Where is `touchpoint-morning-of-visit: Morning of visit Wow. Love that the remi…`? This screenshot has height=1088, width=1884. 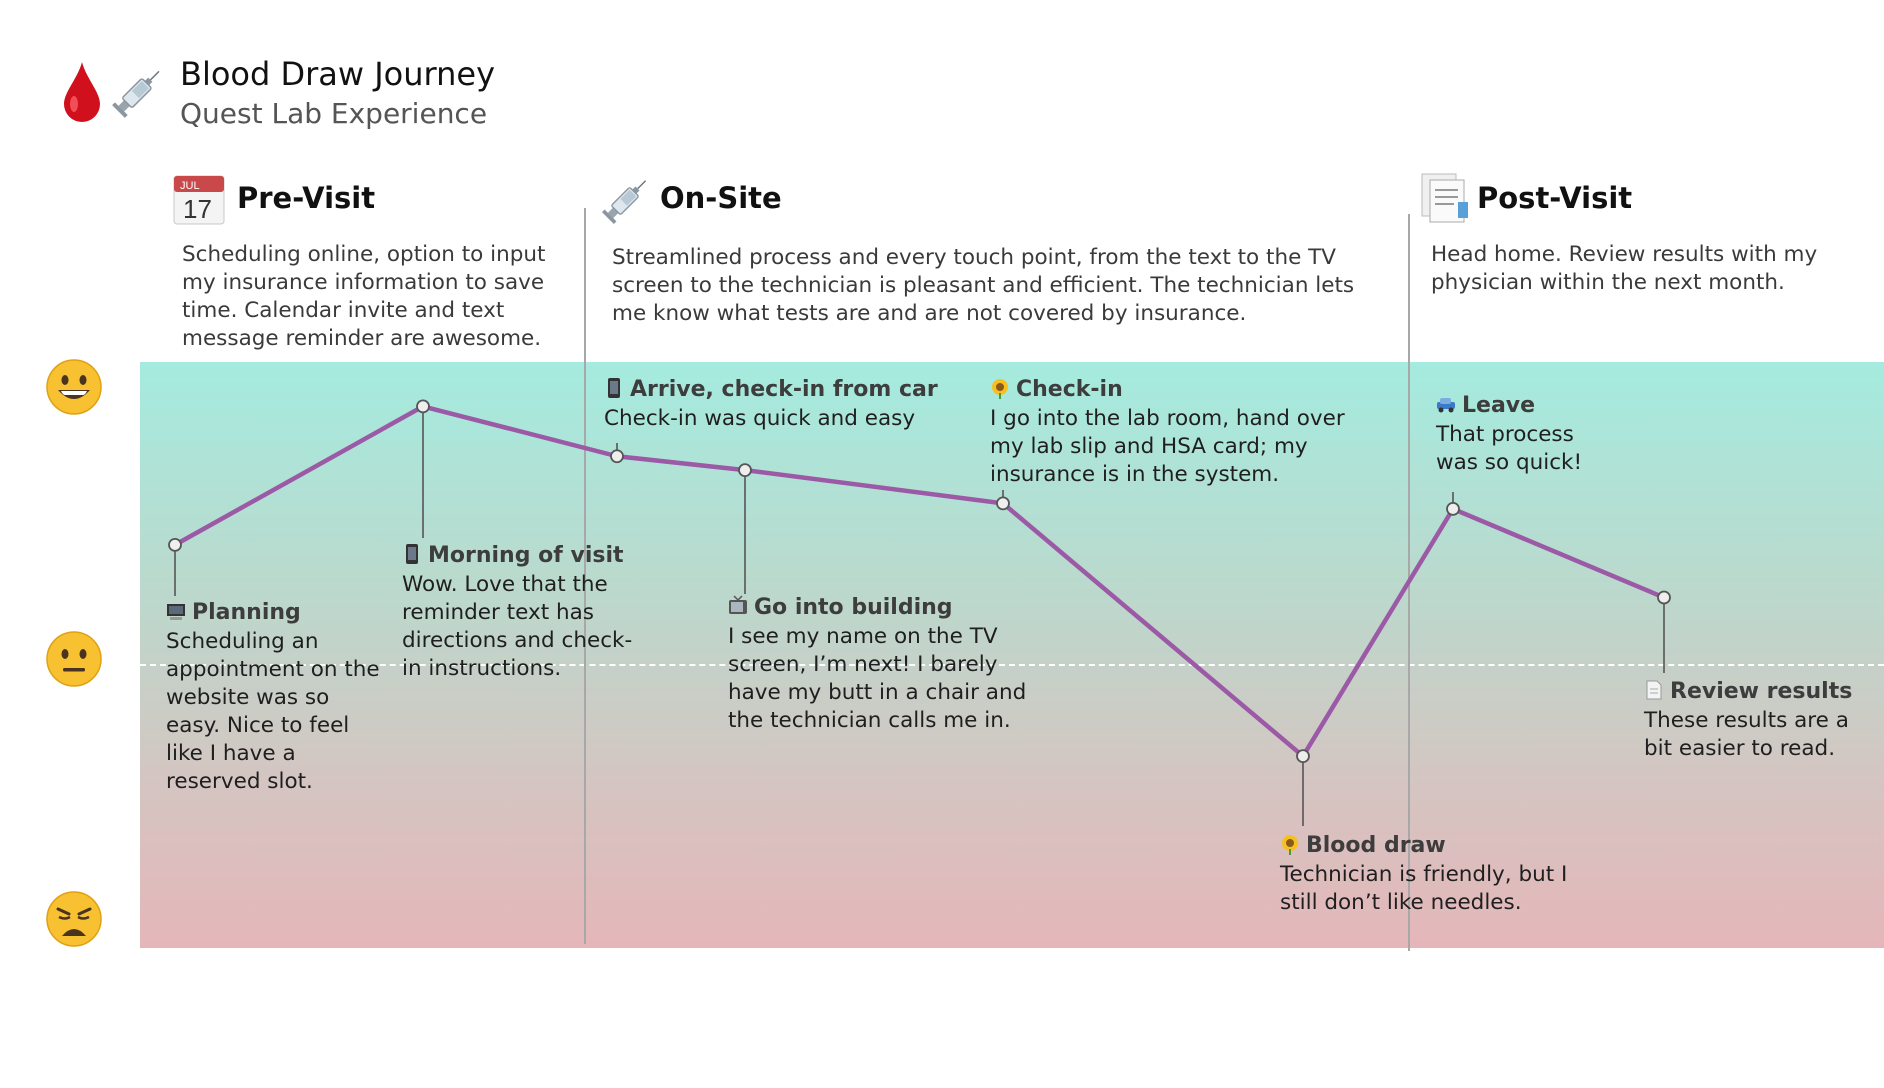
touchpoint-morning-of-visit: Morning of visit Wow. Love that the remi… is located at coordinates (522, 612).